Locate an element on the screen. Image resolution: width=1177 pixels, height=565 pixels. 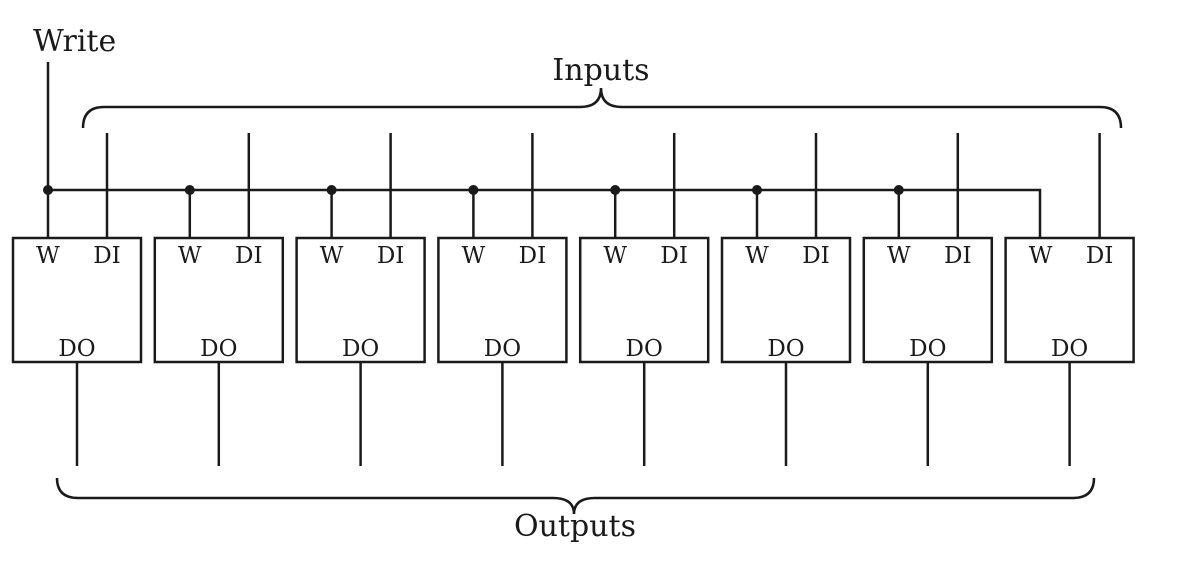
inputs-brace is located at coordinates (602, 108).